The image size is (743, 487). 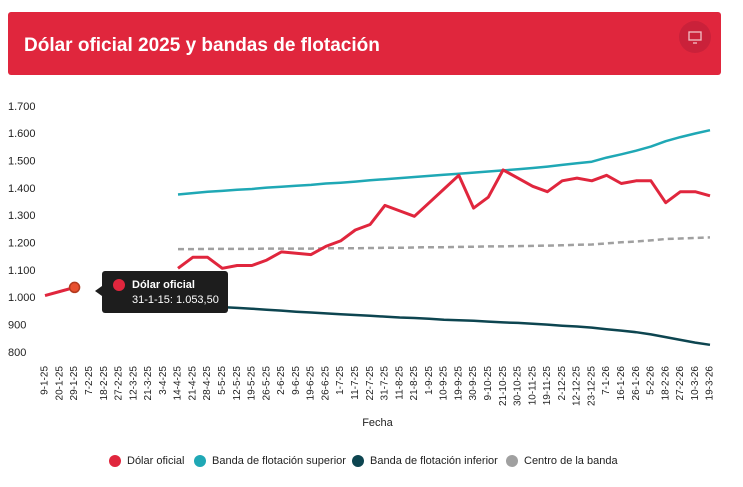 I want to click on legend-item: Banda de flotación inferior, so click(x=425, y=461).